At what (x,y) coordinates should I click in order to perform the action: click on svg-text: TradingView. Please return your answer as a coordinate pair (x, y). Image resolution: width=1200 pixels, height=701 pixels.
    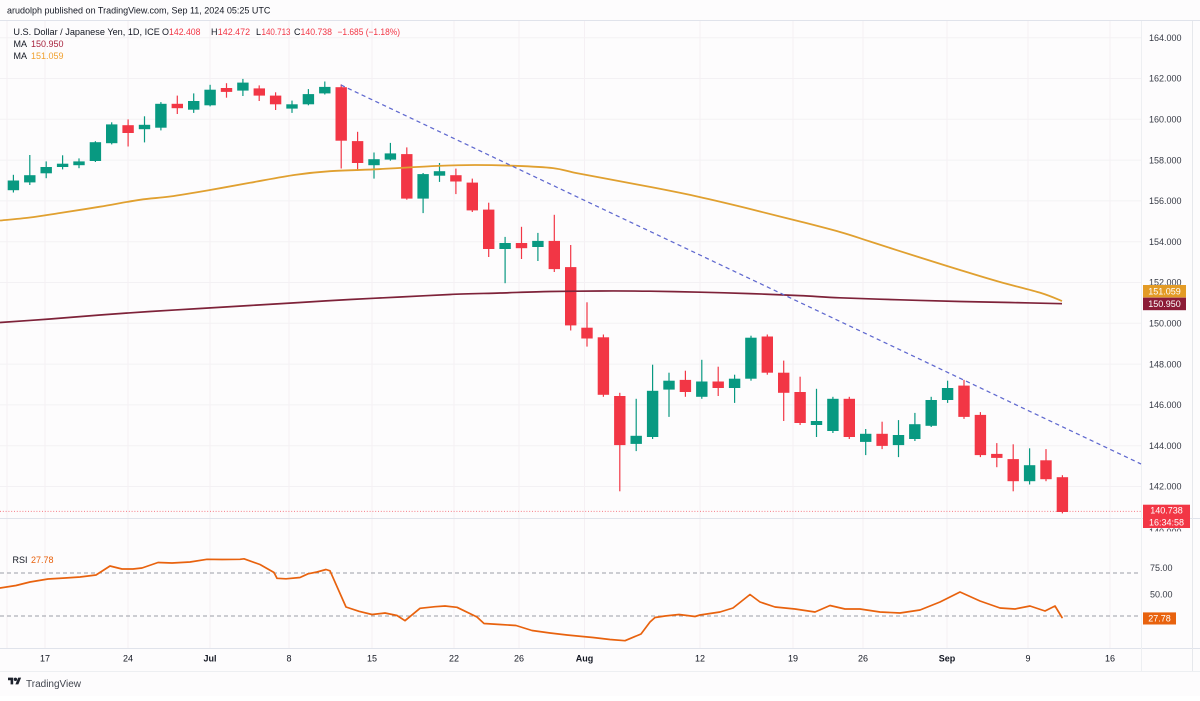
    Looking at the image, I should click on (54, 684).